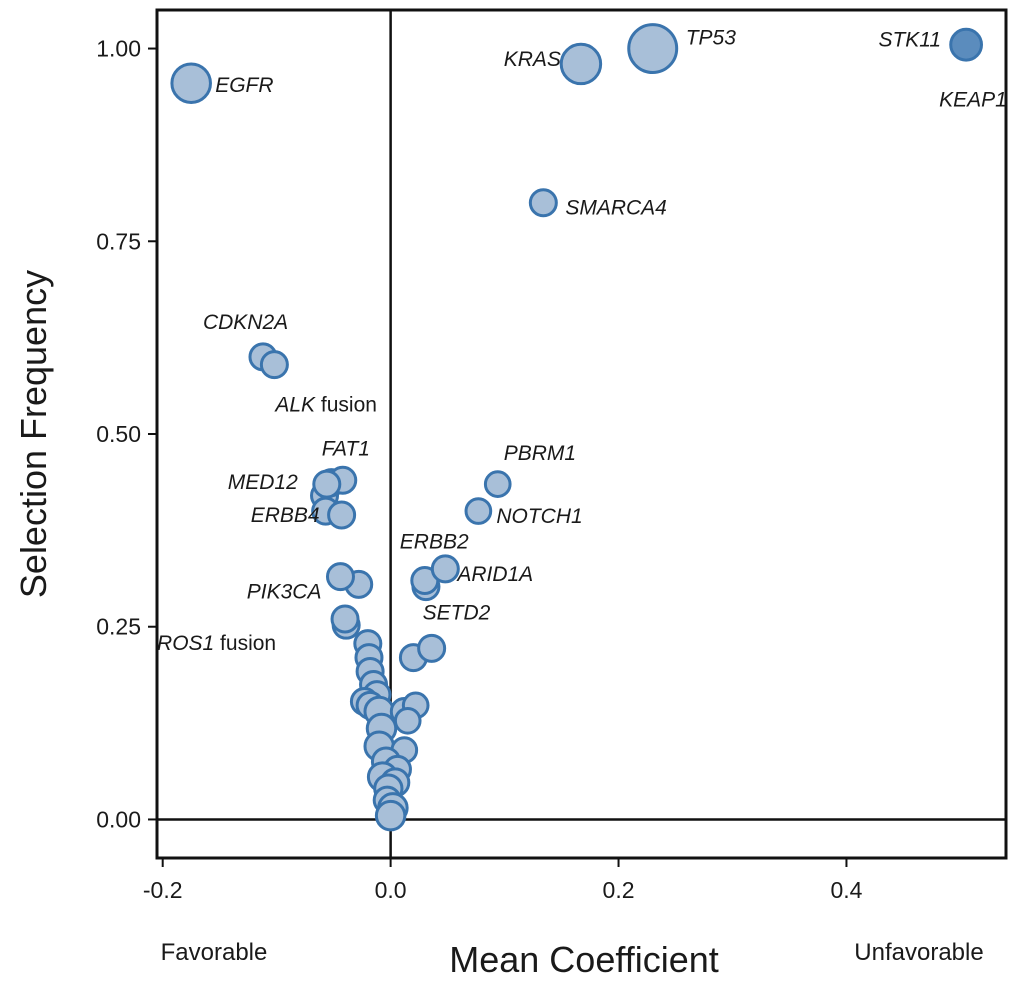  I want to click on gene-name: PBRM1, so click(540, 453).